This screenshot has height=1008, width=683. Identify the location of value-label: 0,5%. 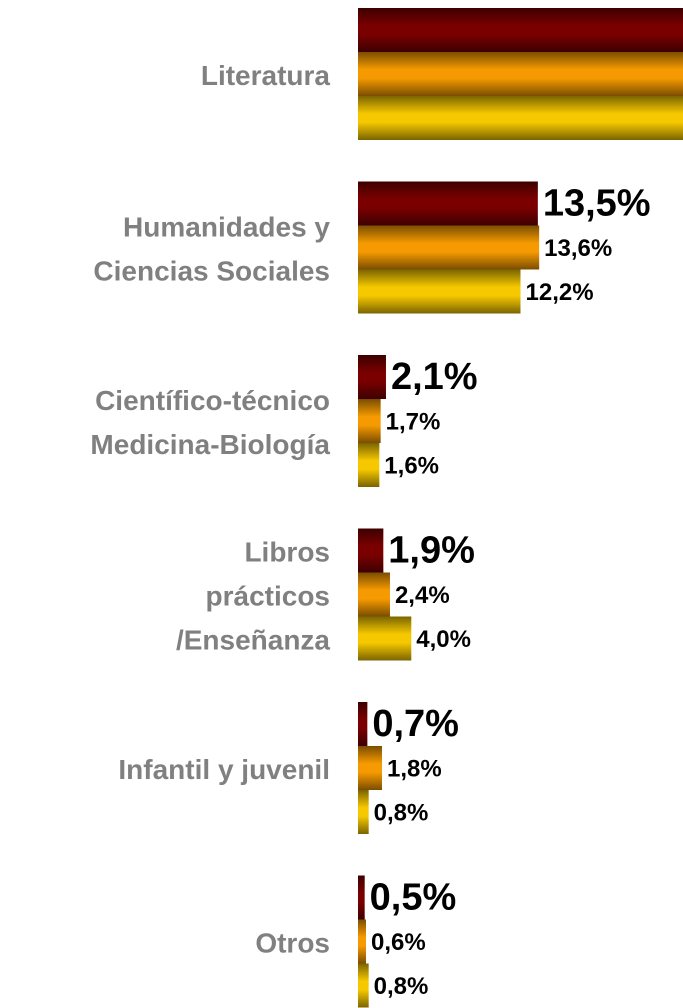
(413, 898).